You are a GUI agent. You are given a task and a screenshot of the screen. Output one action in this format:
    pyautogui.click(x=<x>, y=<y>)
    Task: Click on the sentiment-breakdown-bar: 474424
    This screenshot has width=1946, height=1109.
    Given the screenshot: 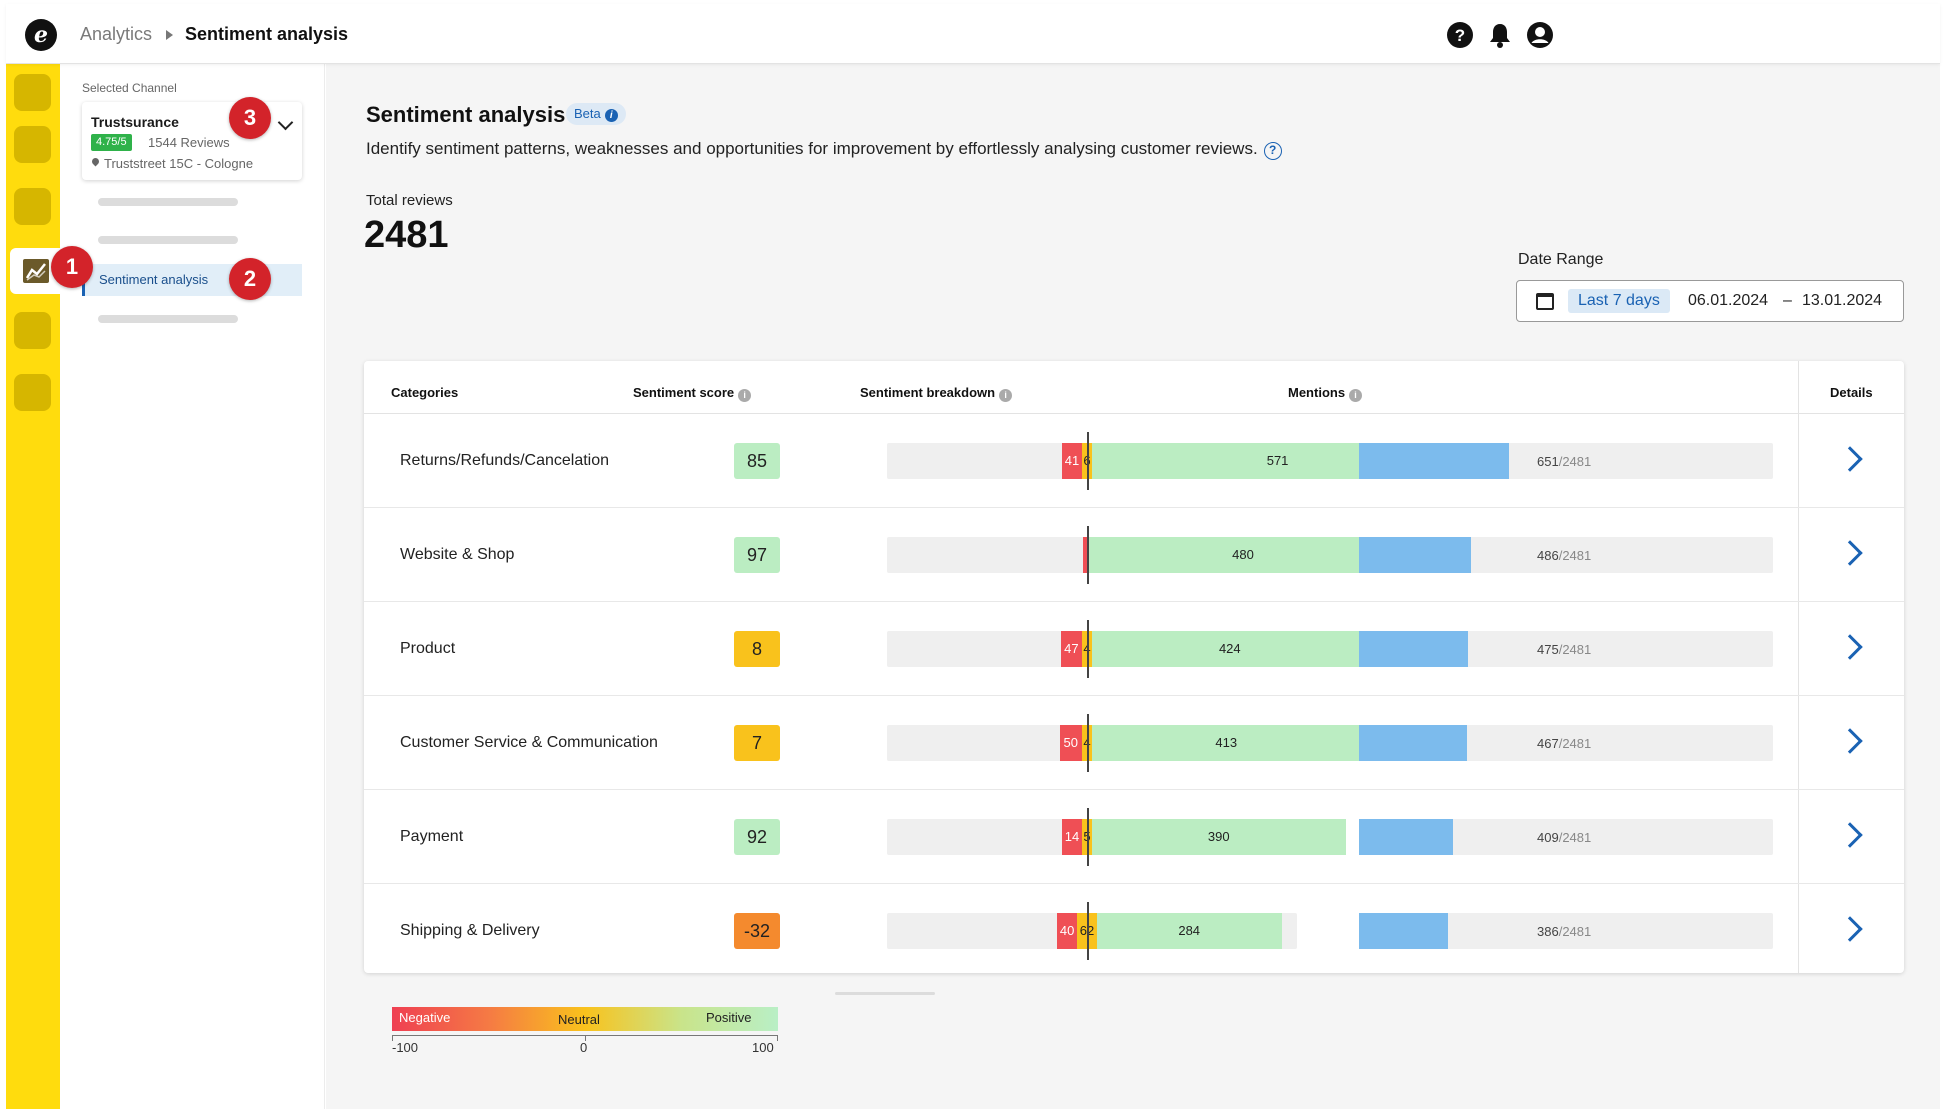 What is the action you would take?
    pyautogui.click(x=1127, y=649)
    